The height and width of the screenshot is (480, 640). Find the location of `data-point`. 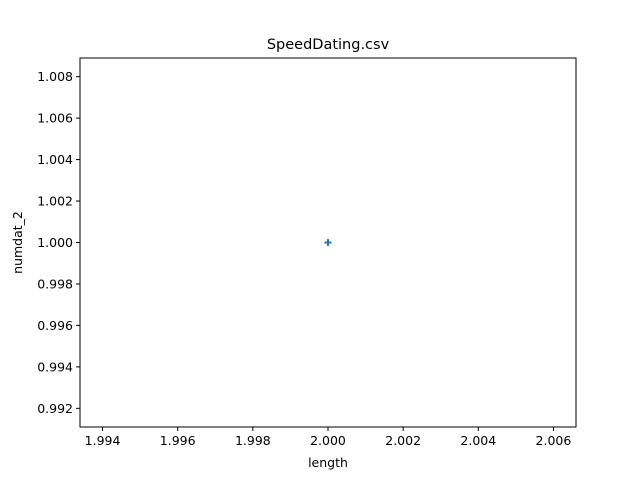

data-point is located at coordinates (328, 242).